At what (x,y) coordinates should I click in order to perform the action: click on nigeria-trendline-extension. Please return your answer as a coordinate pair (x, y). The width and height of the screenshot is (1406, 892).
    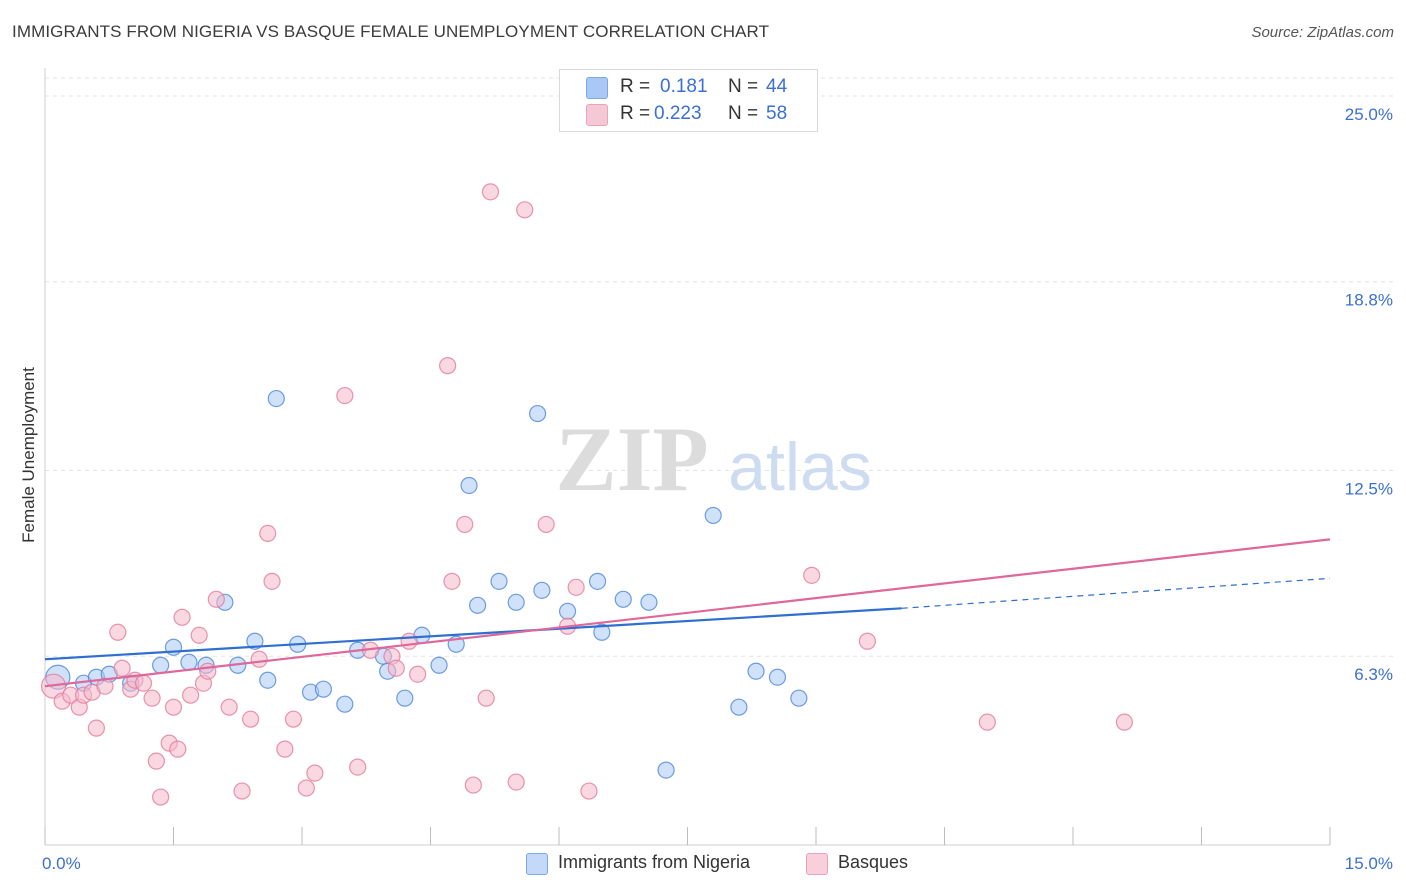
    Looking at the image, I should click on (1116, 593).